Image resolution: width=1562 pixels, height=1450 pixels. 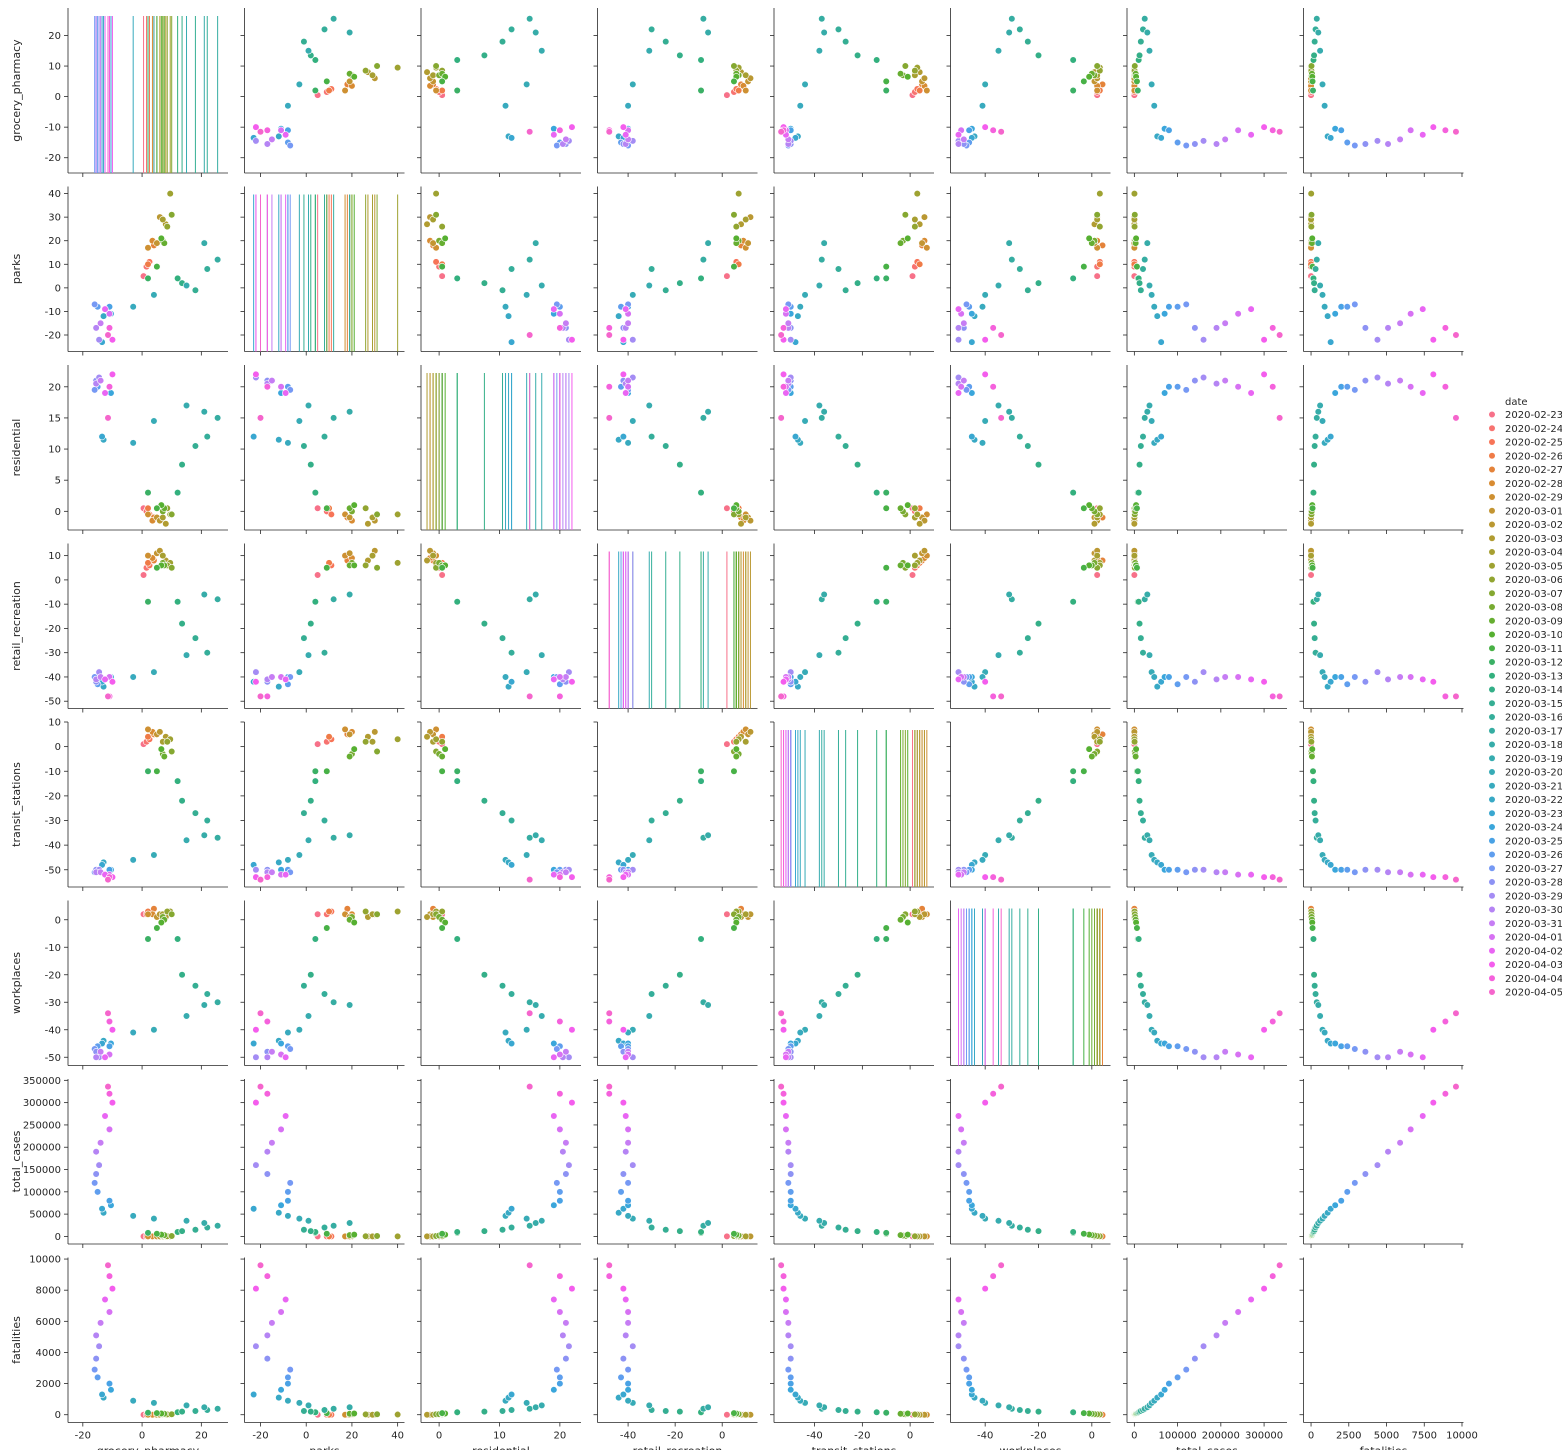 I want to click on x-tick-label: -20, so click(x=1038, y=1436).